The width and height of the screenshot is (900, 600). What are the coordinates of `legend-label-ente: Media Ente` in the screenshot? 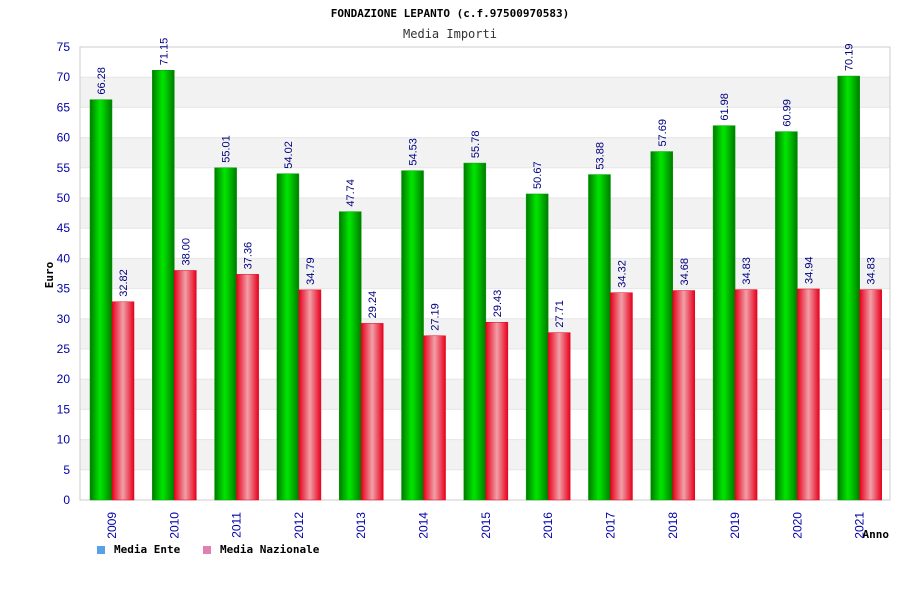 It's located at (147, 549).